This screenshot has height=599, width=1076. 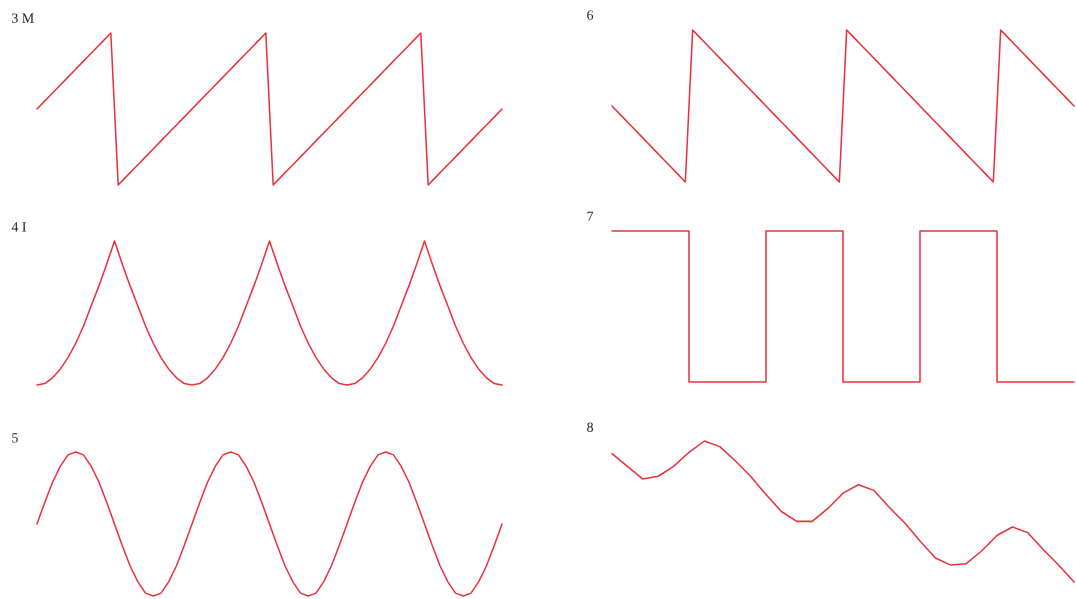 What do you see at coordinates (590, 427) in the screenshot?
I see `chart-title: 8` at bounding box center [590, 427].